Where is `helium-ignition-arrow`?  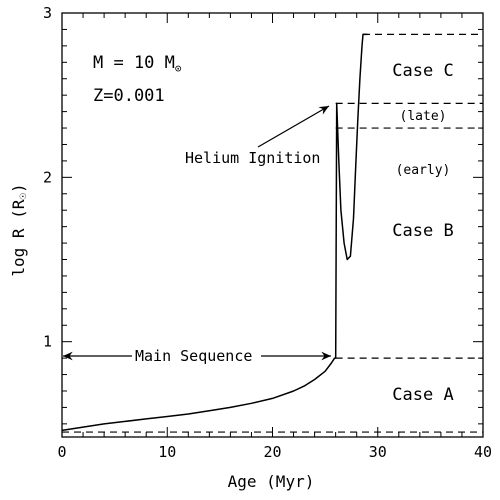 helium-ignition-arrow is located at coordinates (293, 126).